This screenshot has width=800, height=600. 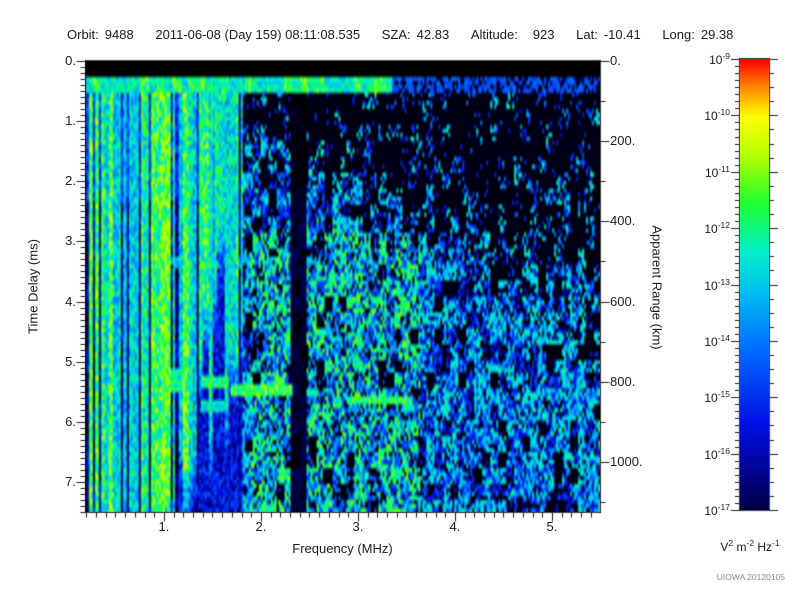 I want to click on colorbar-tick-label: 10-14, so click(x=717, y=340).